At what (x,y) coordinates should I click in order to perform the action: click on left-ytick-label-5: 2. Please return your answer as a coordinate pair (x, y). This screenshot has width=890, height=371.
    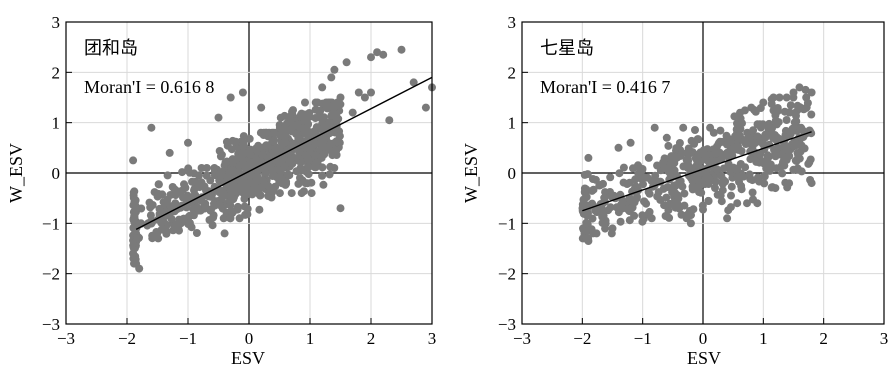
    Looking at the image, I should click on (56, 72).